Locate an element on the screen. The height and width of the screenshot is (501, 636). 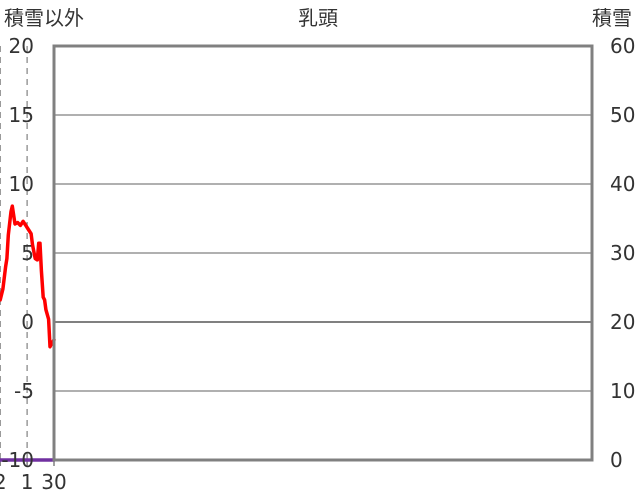
y-axis-title: 積雪以外 is located at coordinates (44, 18).